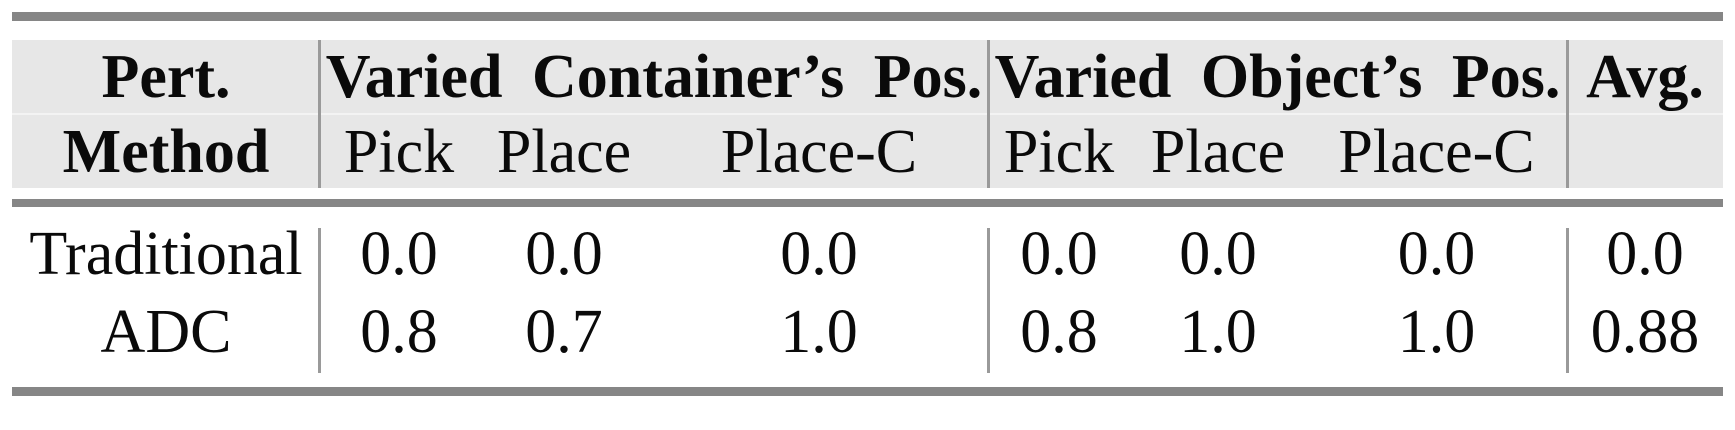 Image resolution: width=1735 pixels, height=430 pixels. Describe the element at coordinates (166, 332) in the screenshot. I see `row-label-adc: ADC` at that location.